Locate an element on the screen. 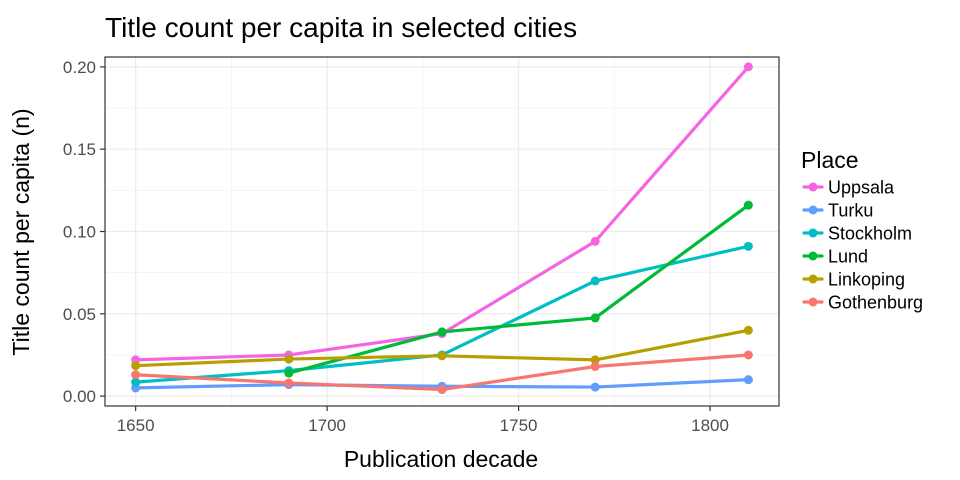  y-tick-label: 0.15 is located at coordinates (79, 149).